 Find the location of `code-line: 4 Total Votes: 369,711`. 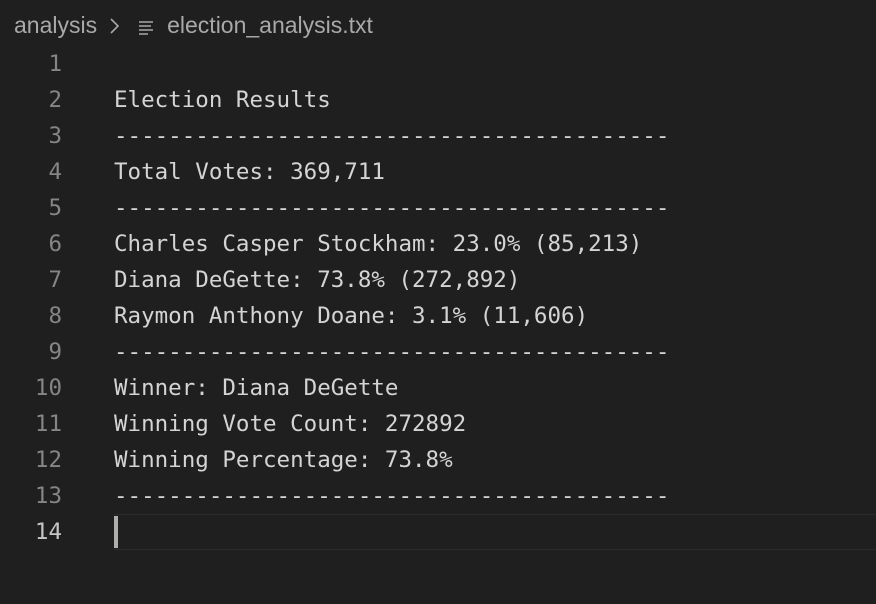

code-line: 4 Total Votes: 369,711 is located at coordinates (438, 172).